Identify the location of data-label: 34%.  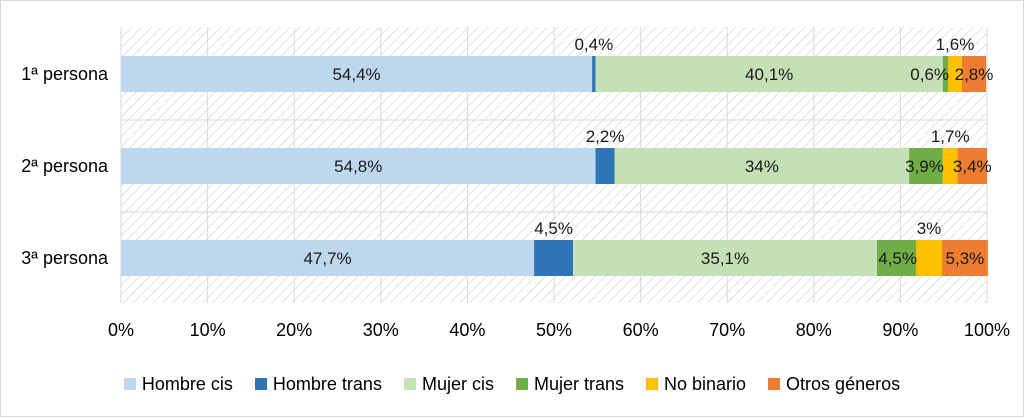
(762, 166).